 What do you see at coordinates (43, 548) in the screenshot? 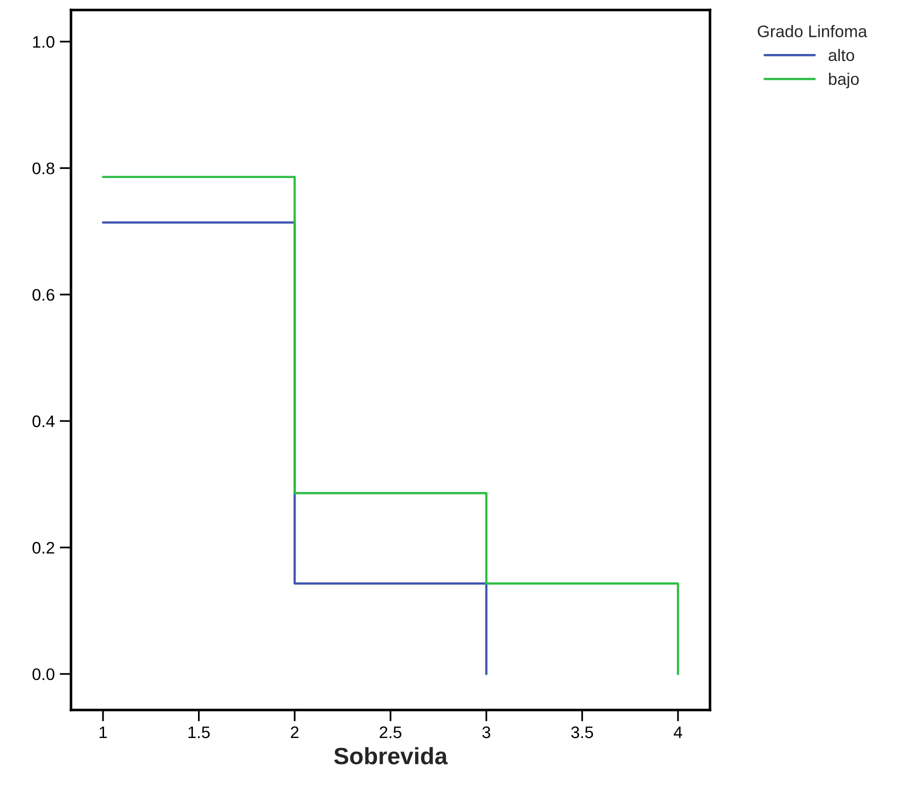
I see `y-tick-label: 0.2` at bounding box center [43, 548].